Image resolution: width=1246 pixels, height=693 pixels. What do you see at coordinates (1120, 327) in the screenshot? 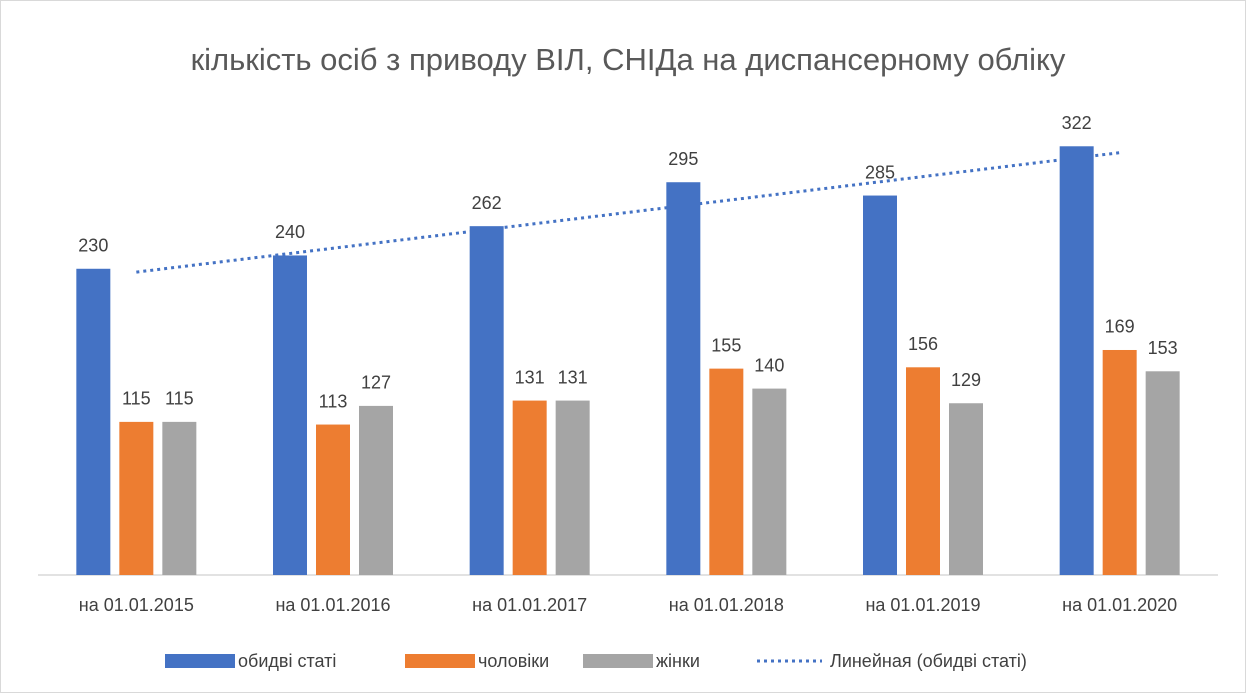
I see `value-label: 169` at bounding box center [1120, 327].